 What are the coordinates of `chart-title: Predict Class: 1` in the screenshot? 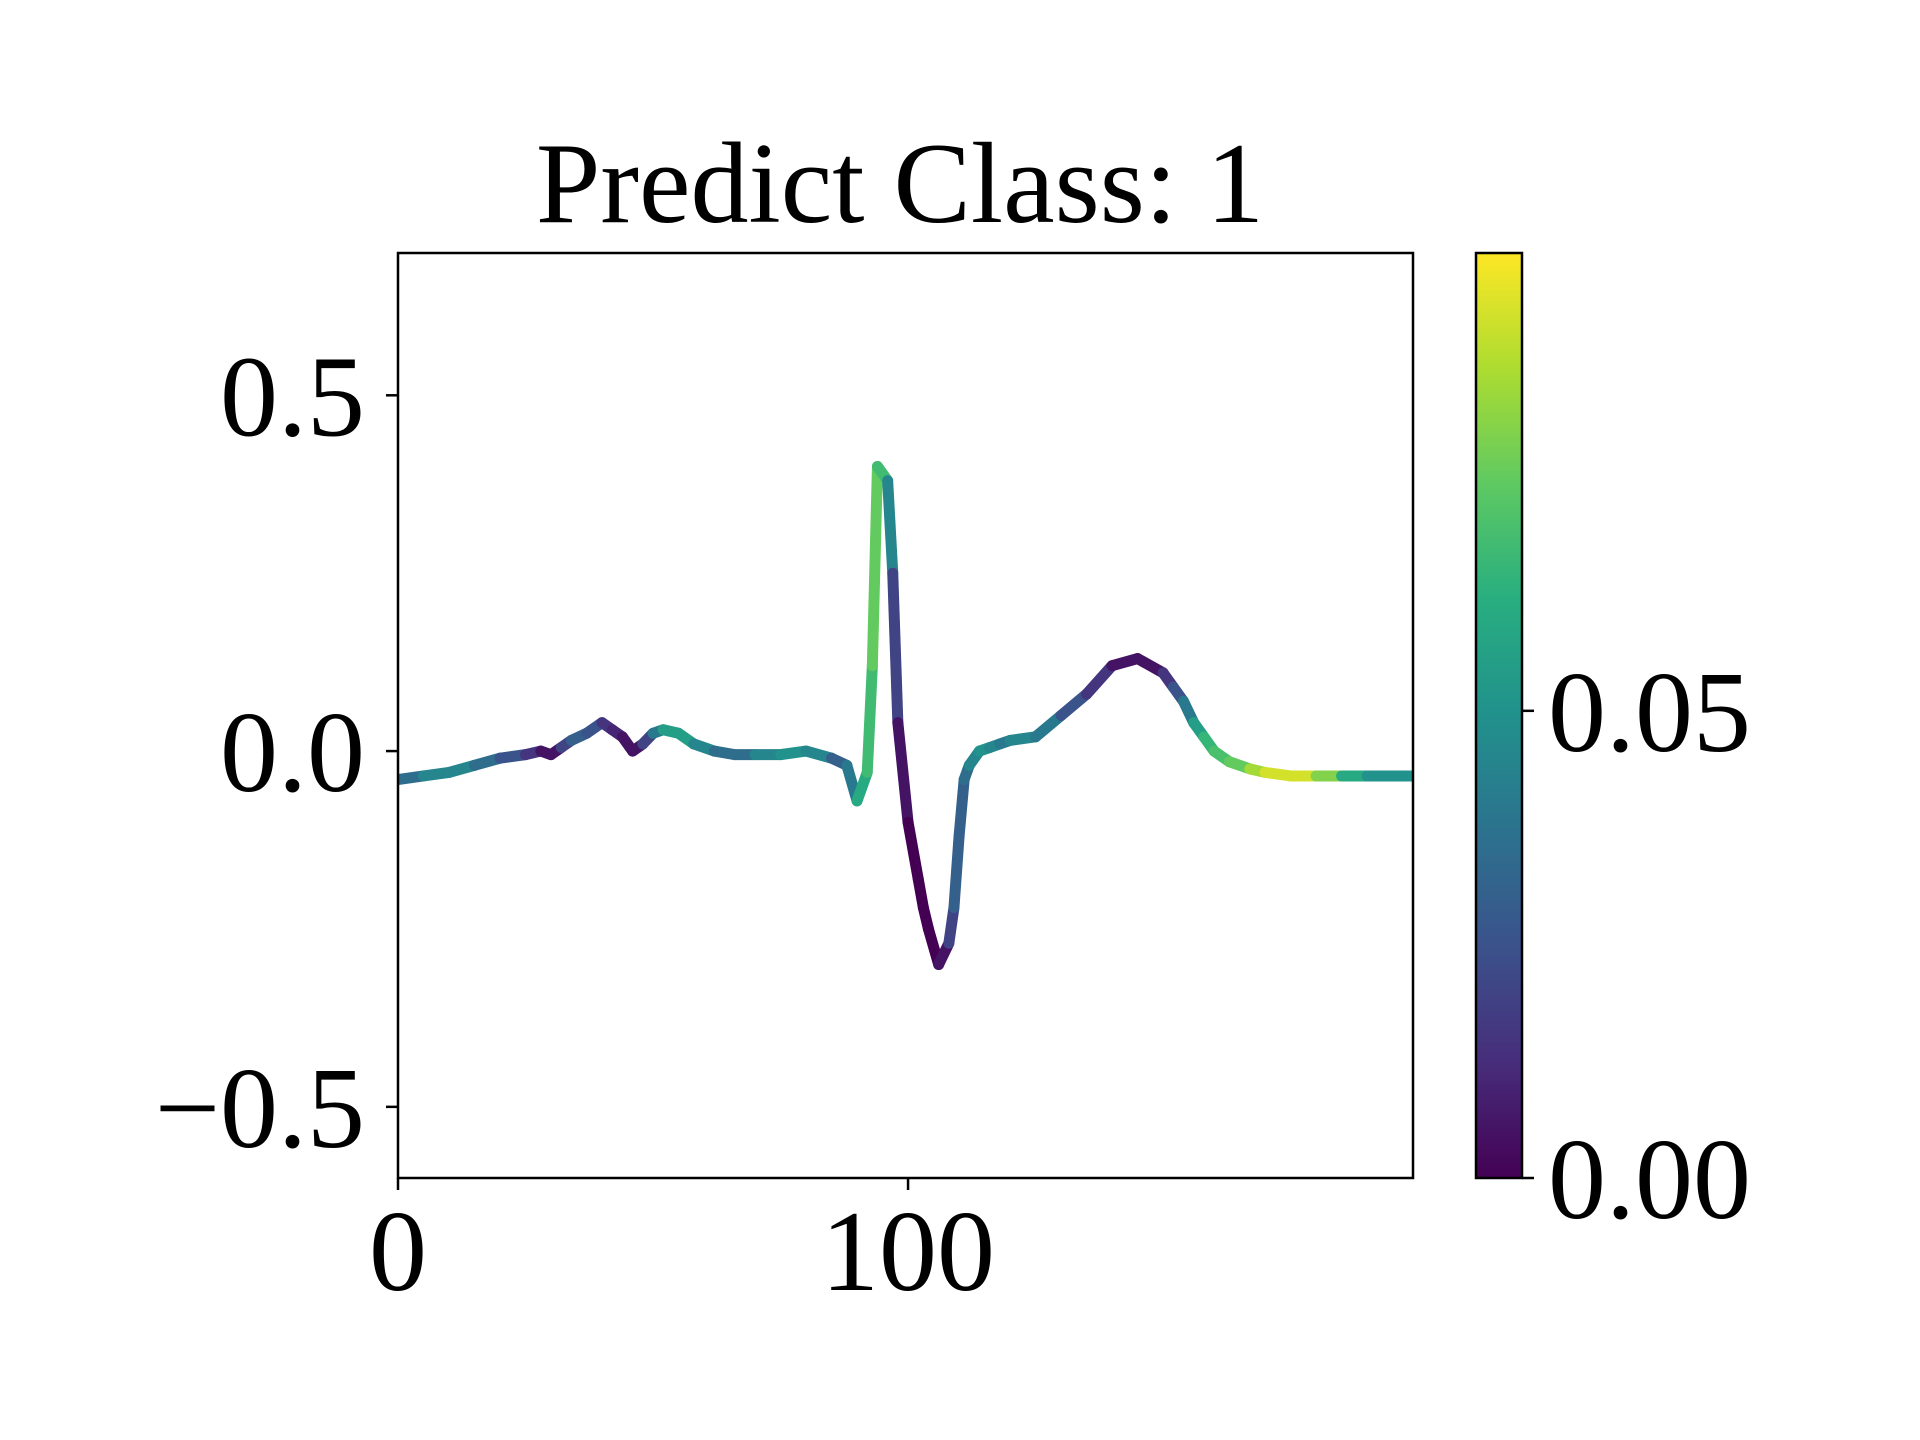 It's located at (900, 184).